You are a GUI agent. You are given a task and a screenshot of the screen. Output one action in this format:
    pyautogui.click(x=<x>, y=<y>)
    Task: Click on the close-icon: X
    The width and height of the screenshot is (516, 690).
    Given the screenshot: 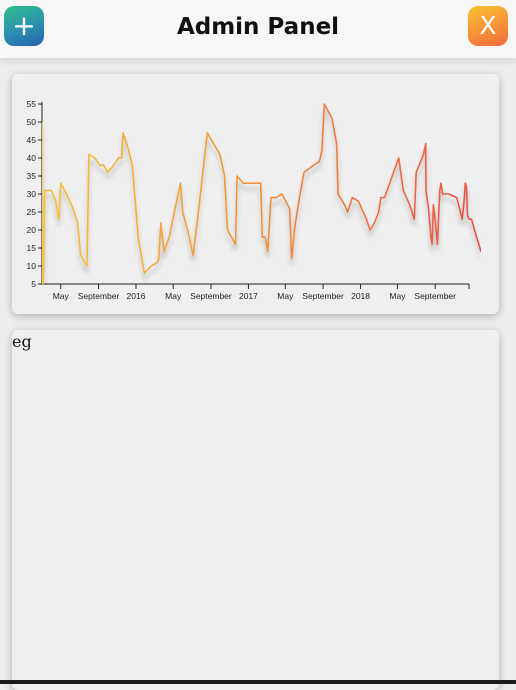 What is the action you would take?
    pyautogui.click(x=488, y=25)
    